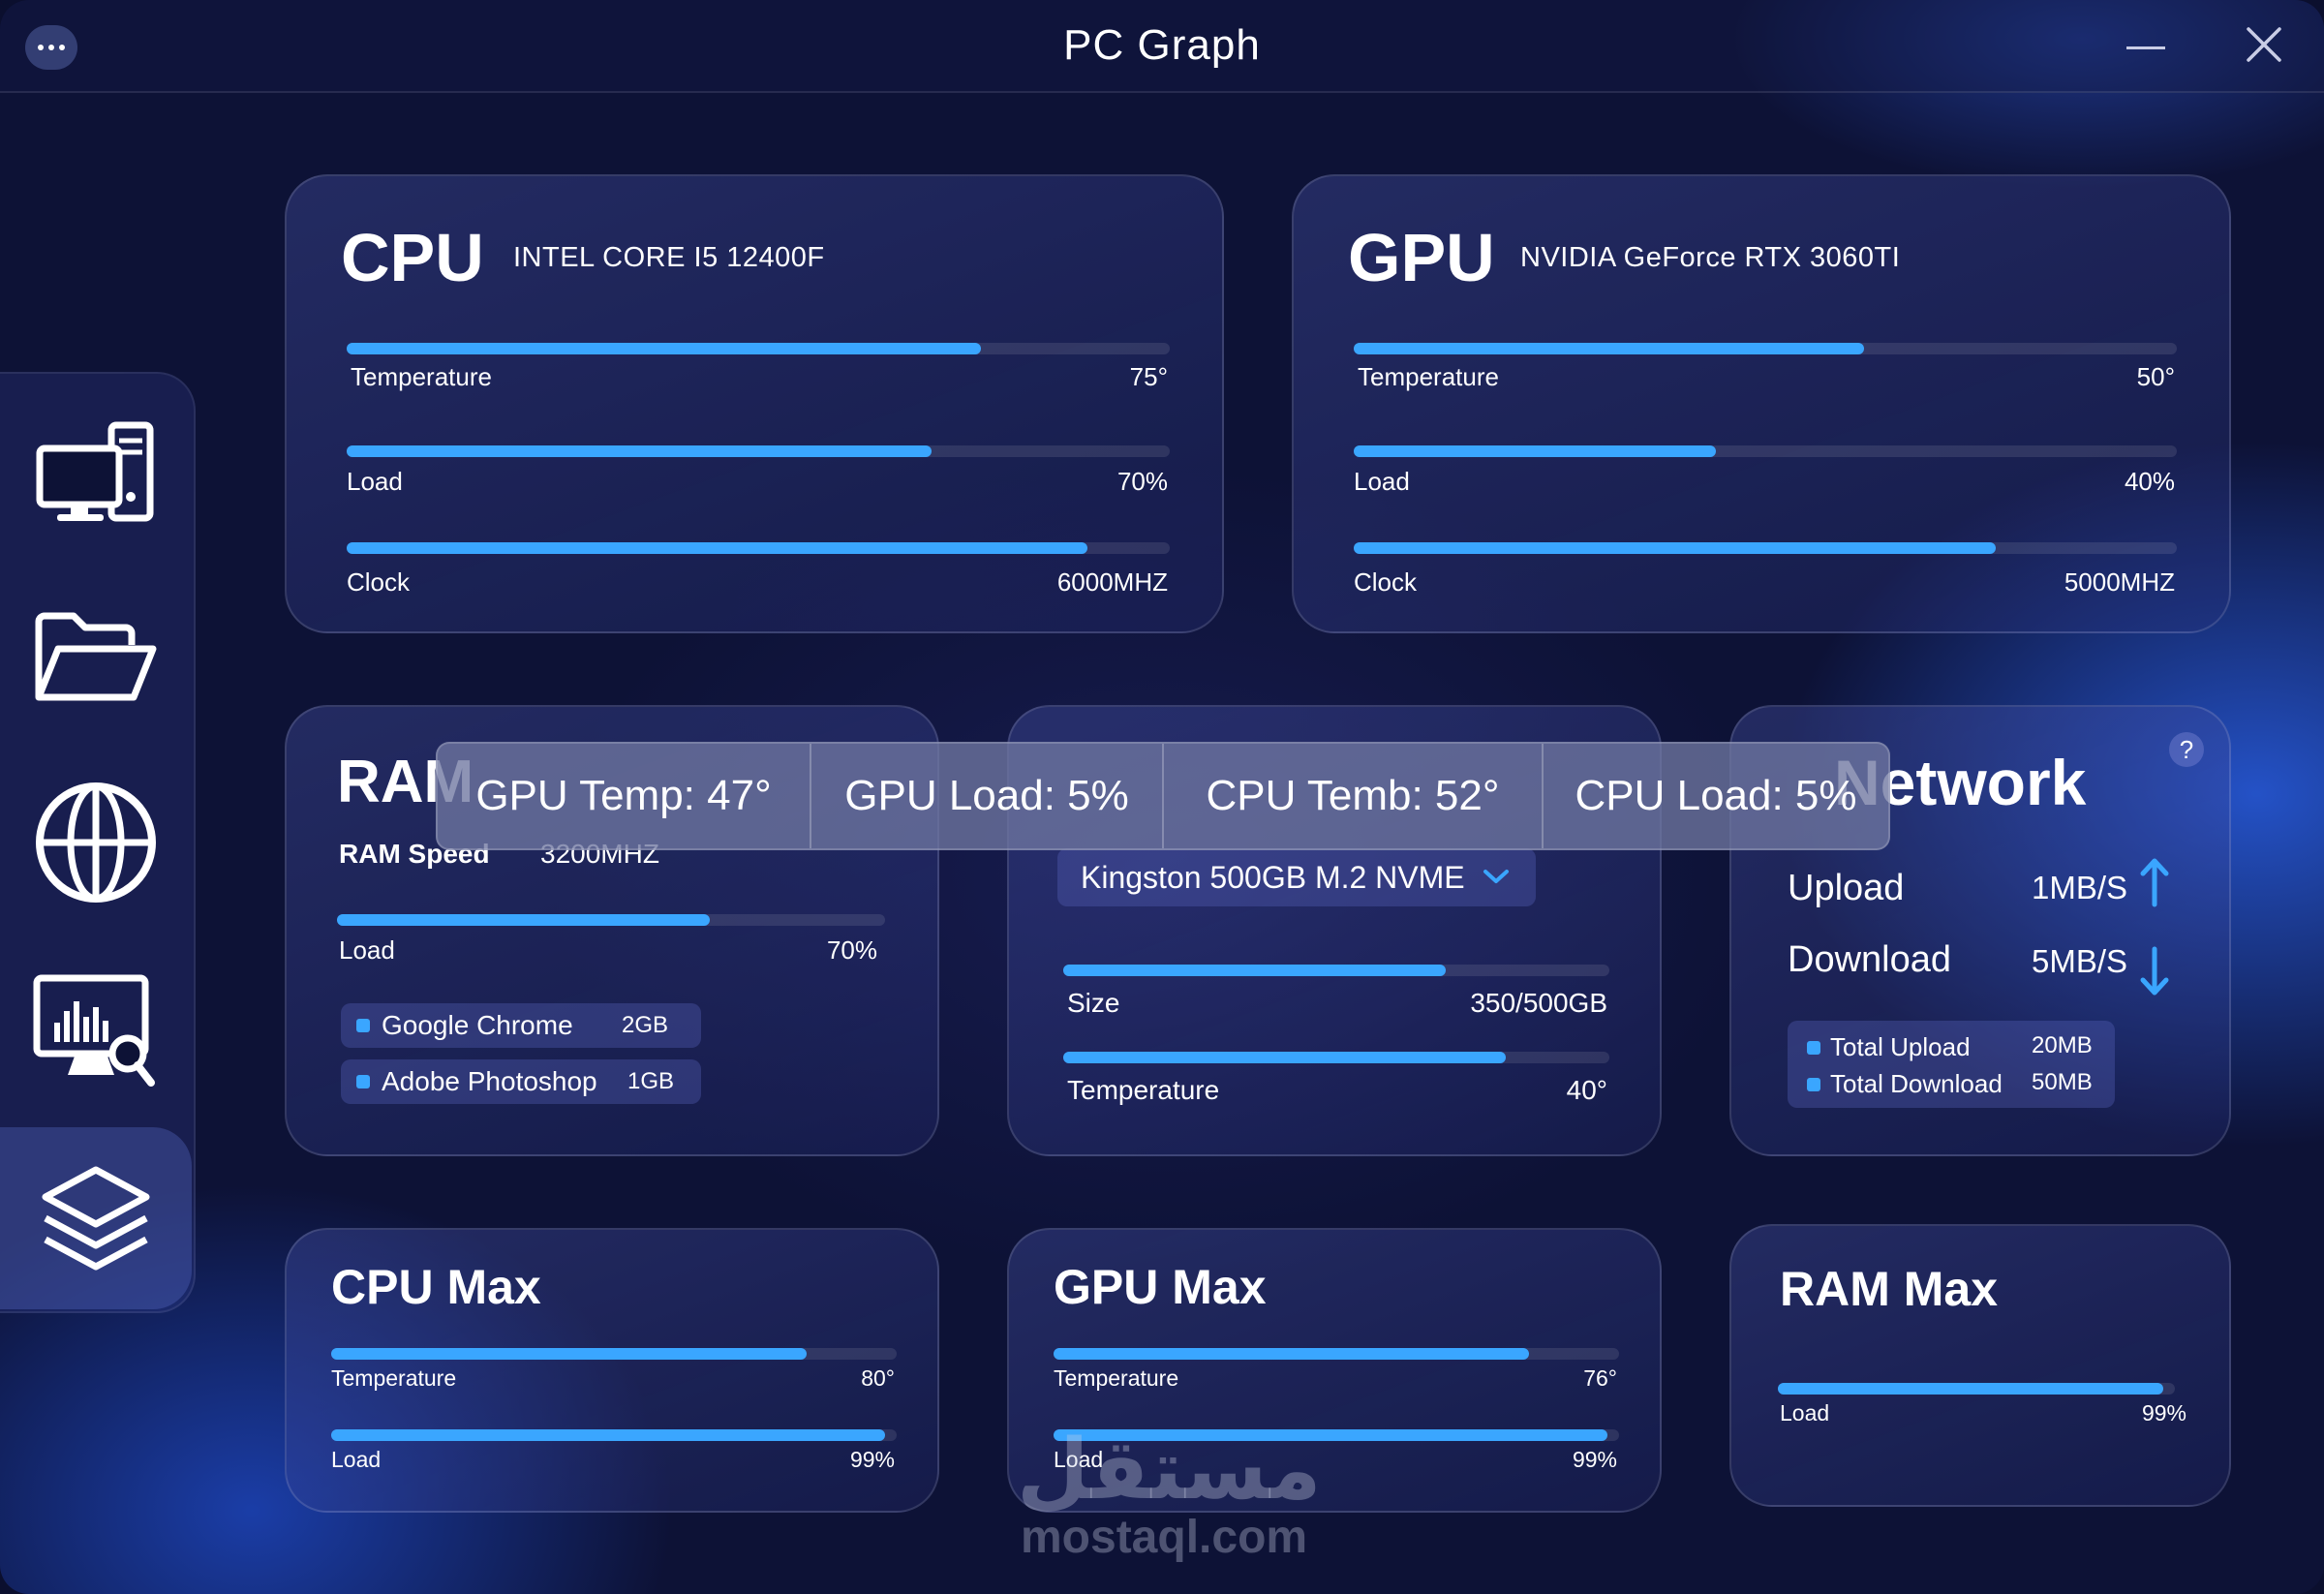 The height and width of the screenshot is (1594, 2324). Describe the element at coordinates (1538, 1003) in the screenshot. I see `storage-size-value: 350/500GB` at that location.